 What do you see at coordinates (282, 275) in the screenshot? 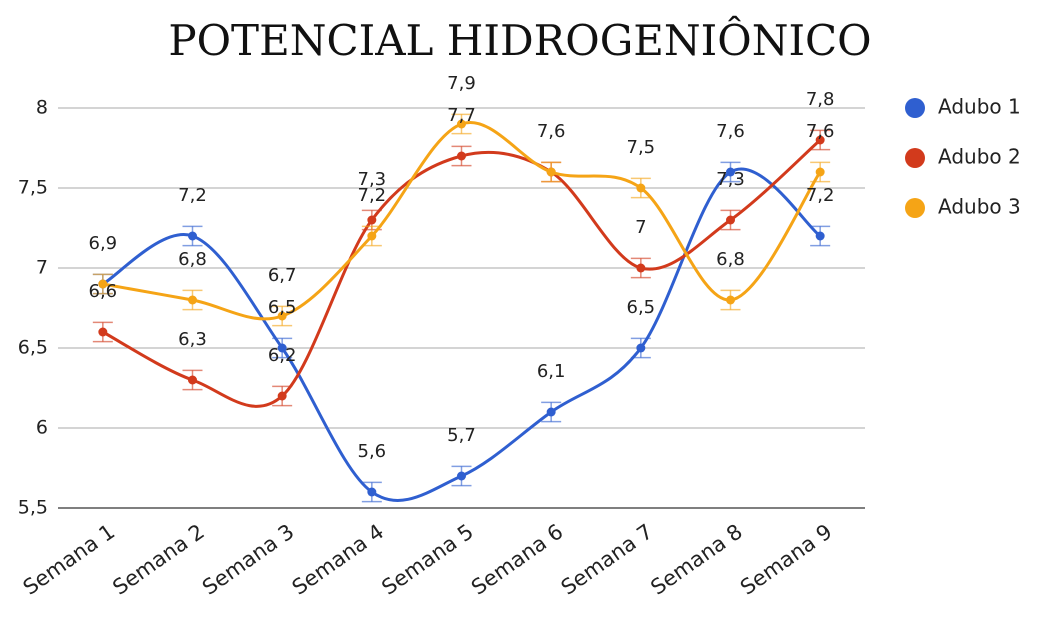
I see `data-label: 6,7` at bounding box center [282, 275].